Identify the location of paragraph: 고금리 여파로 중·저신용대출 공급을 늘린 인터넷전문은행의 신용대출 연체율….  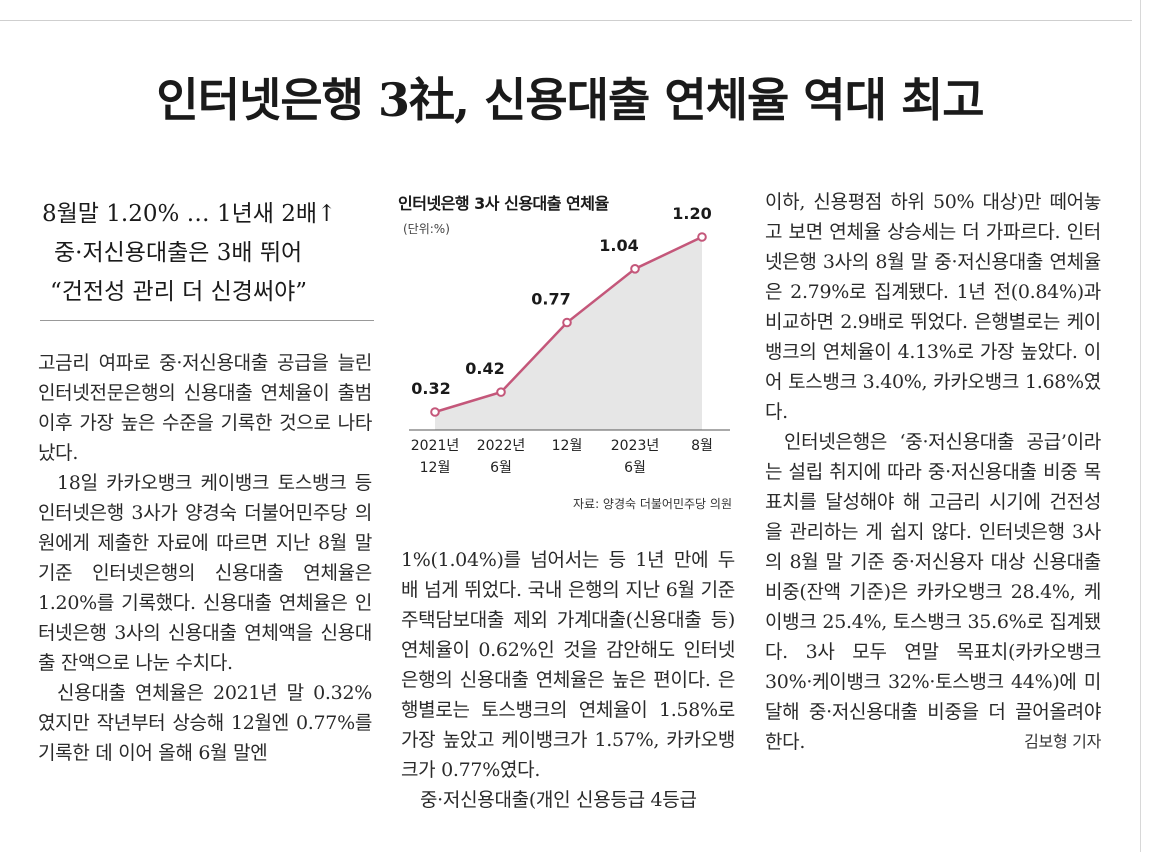
(205, 408).